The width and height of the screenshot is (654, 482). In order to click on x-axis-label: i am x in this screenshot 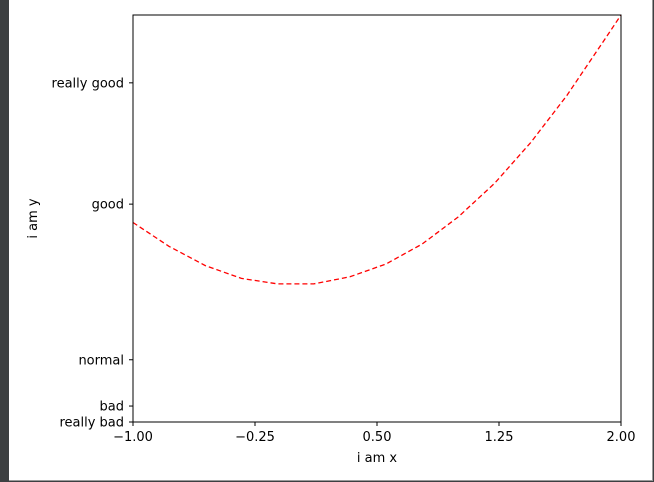, I will do `click(377, 458)`.